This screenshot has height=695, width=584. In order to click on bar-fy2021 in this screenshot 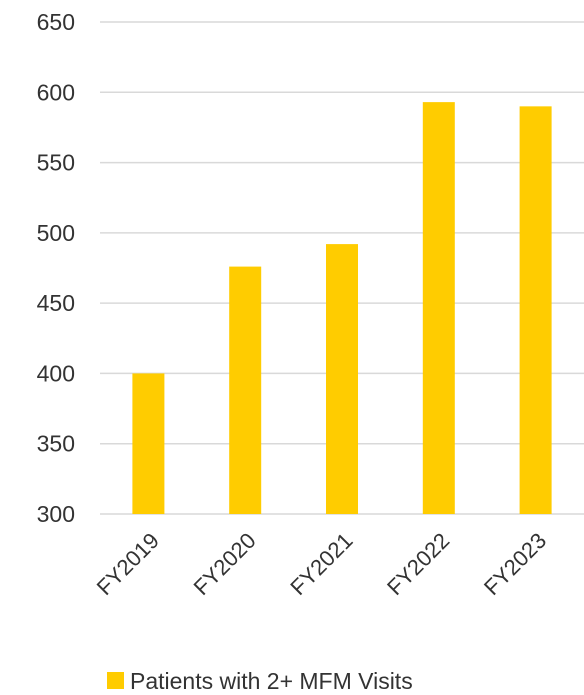, I will do `click(342, 379)`.